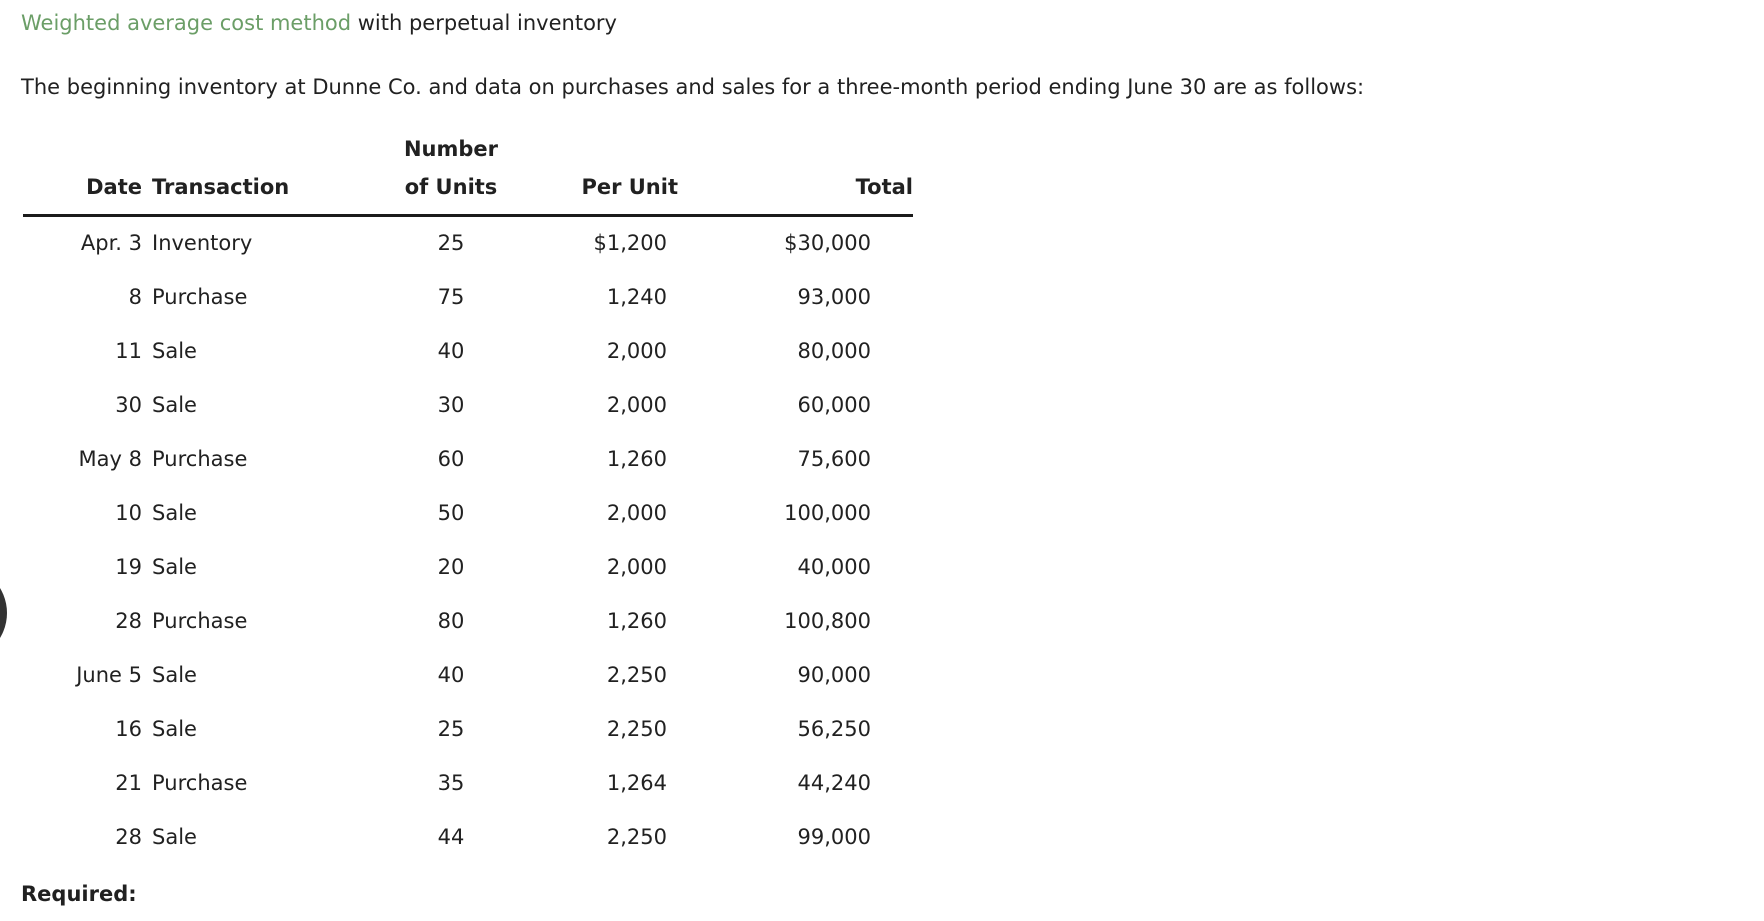 The height and width of the screenshot is (921, 1764). What do you see at coordinates (468, 405) in the screenshot?
I see `table-row: 30 Sale 30 2,000 60,000` at bounding box center [468, 405].